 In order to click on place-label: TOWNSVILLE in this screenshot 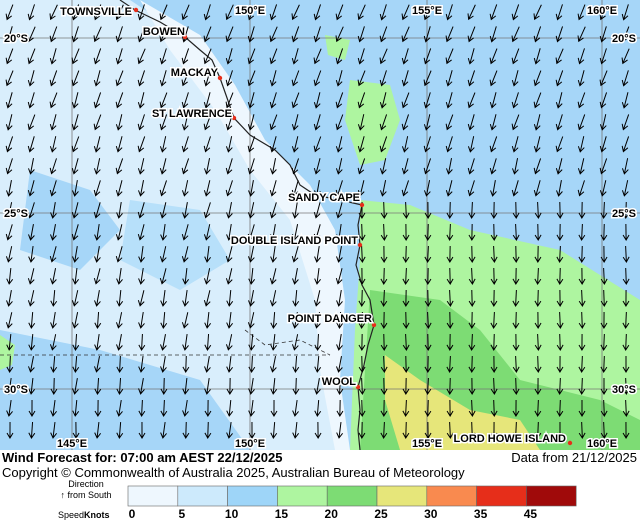, I will do `click(96, 12)`.